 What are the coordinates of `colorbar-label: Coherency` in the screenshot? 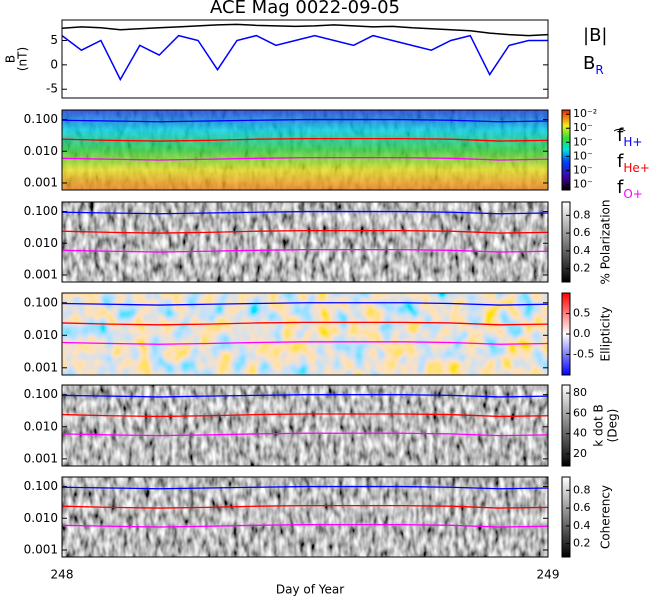 It's located at (606, 517).